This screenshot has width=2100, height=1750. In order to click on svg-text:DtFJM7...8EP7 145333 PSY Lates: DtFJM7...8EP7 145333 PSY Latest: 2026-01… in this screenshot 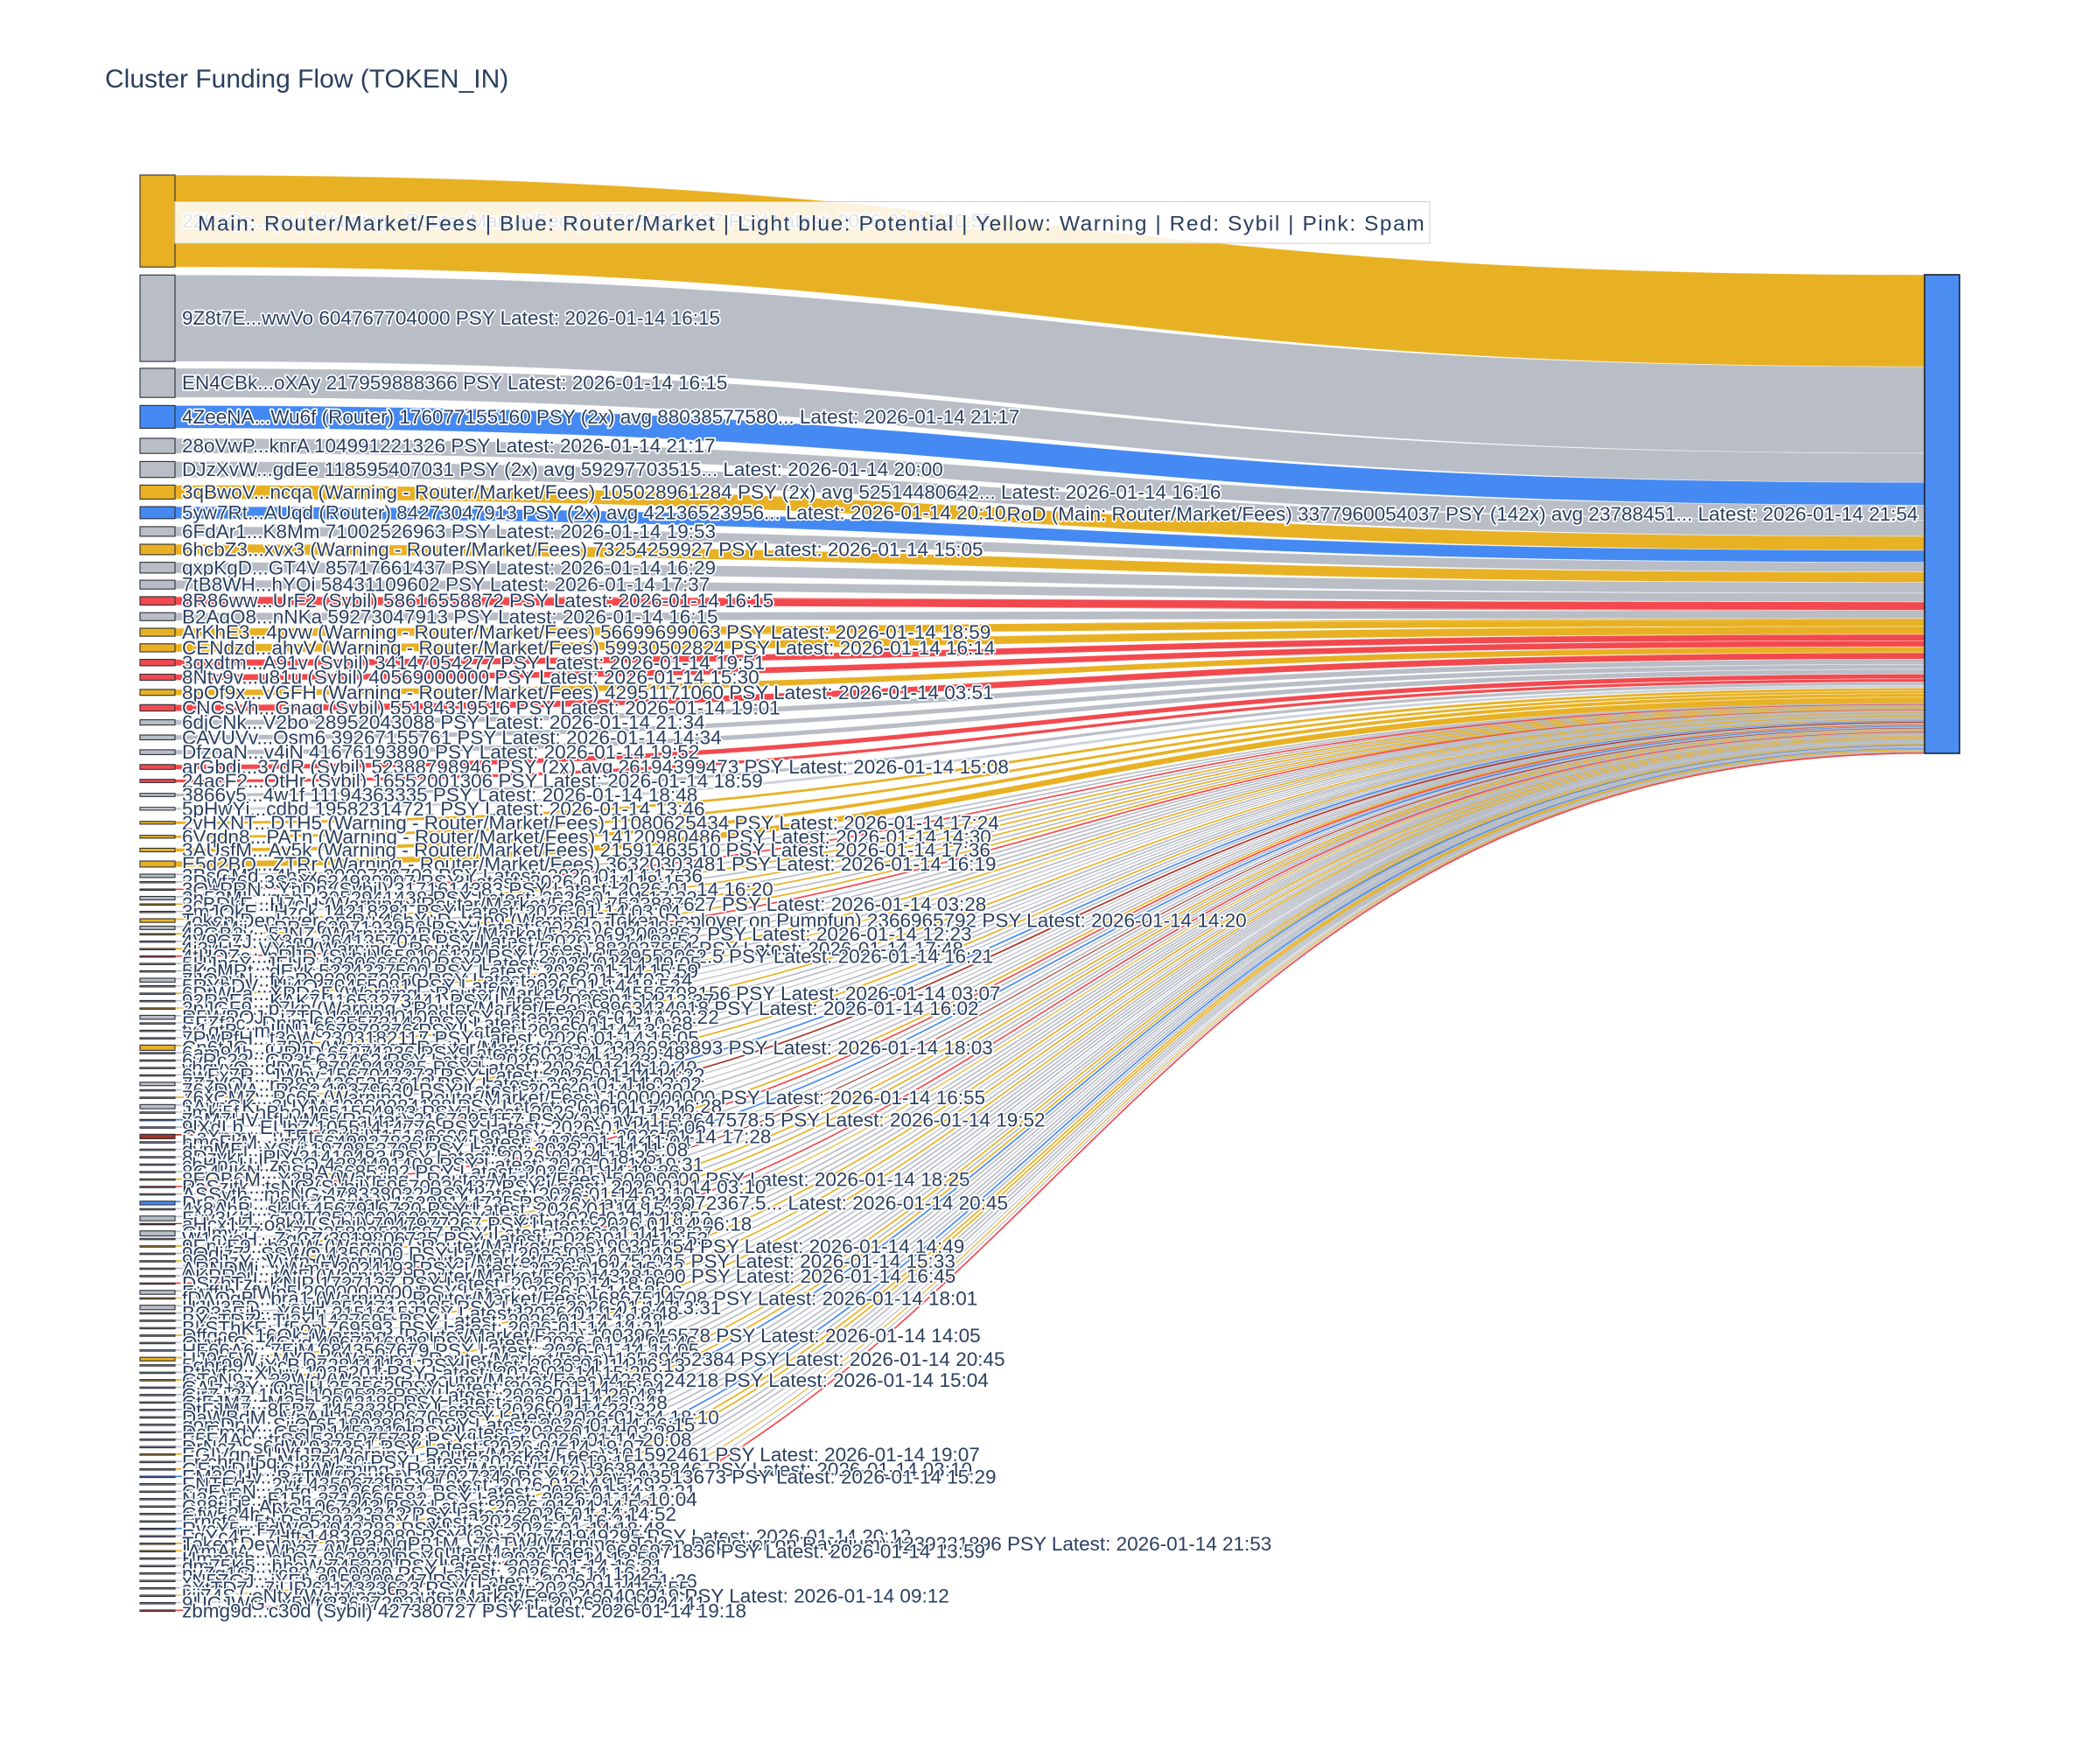, I will do `click(419, 1410)`.